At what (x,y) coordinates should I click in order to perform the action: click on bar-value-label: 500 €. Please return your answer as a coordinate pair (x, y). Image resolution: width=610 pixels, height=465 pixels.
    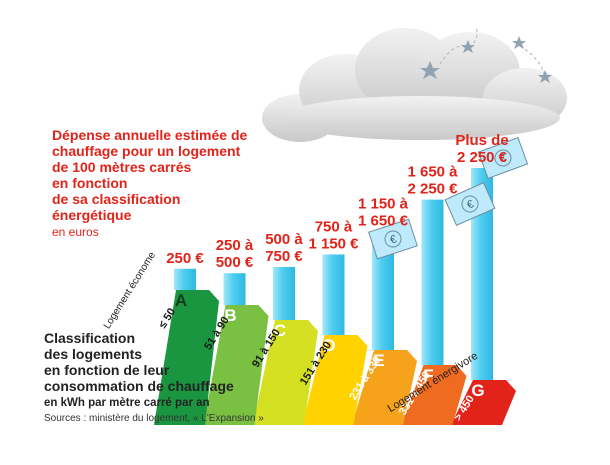
    Looking at the image, I should click on (235, 262).